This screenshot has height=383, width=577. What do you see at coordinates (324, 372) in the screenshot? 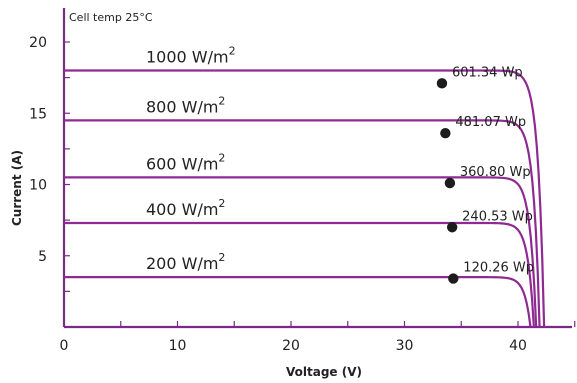
I see `x-axis-title: Voltage (V)` at bounding box center [324, 372].